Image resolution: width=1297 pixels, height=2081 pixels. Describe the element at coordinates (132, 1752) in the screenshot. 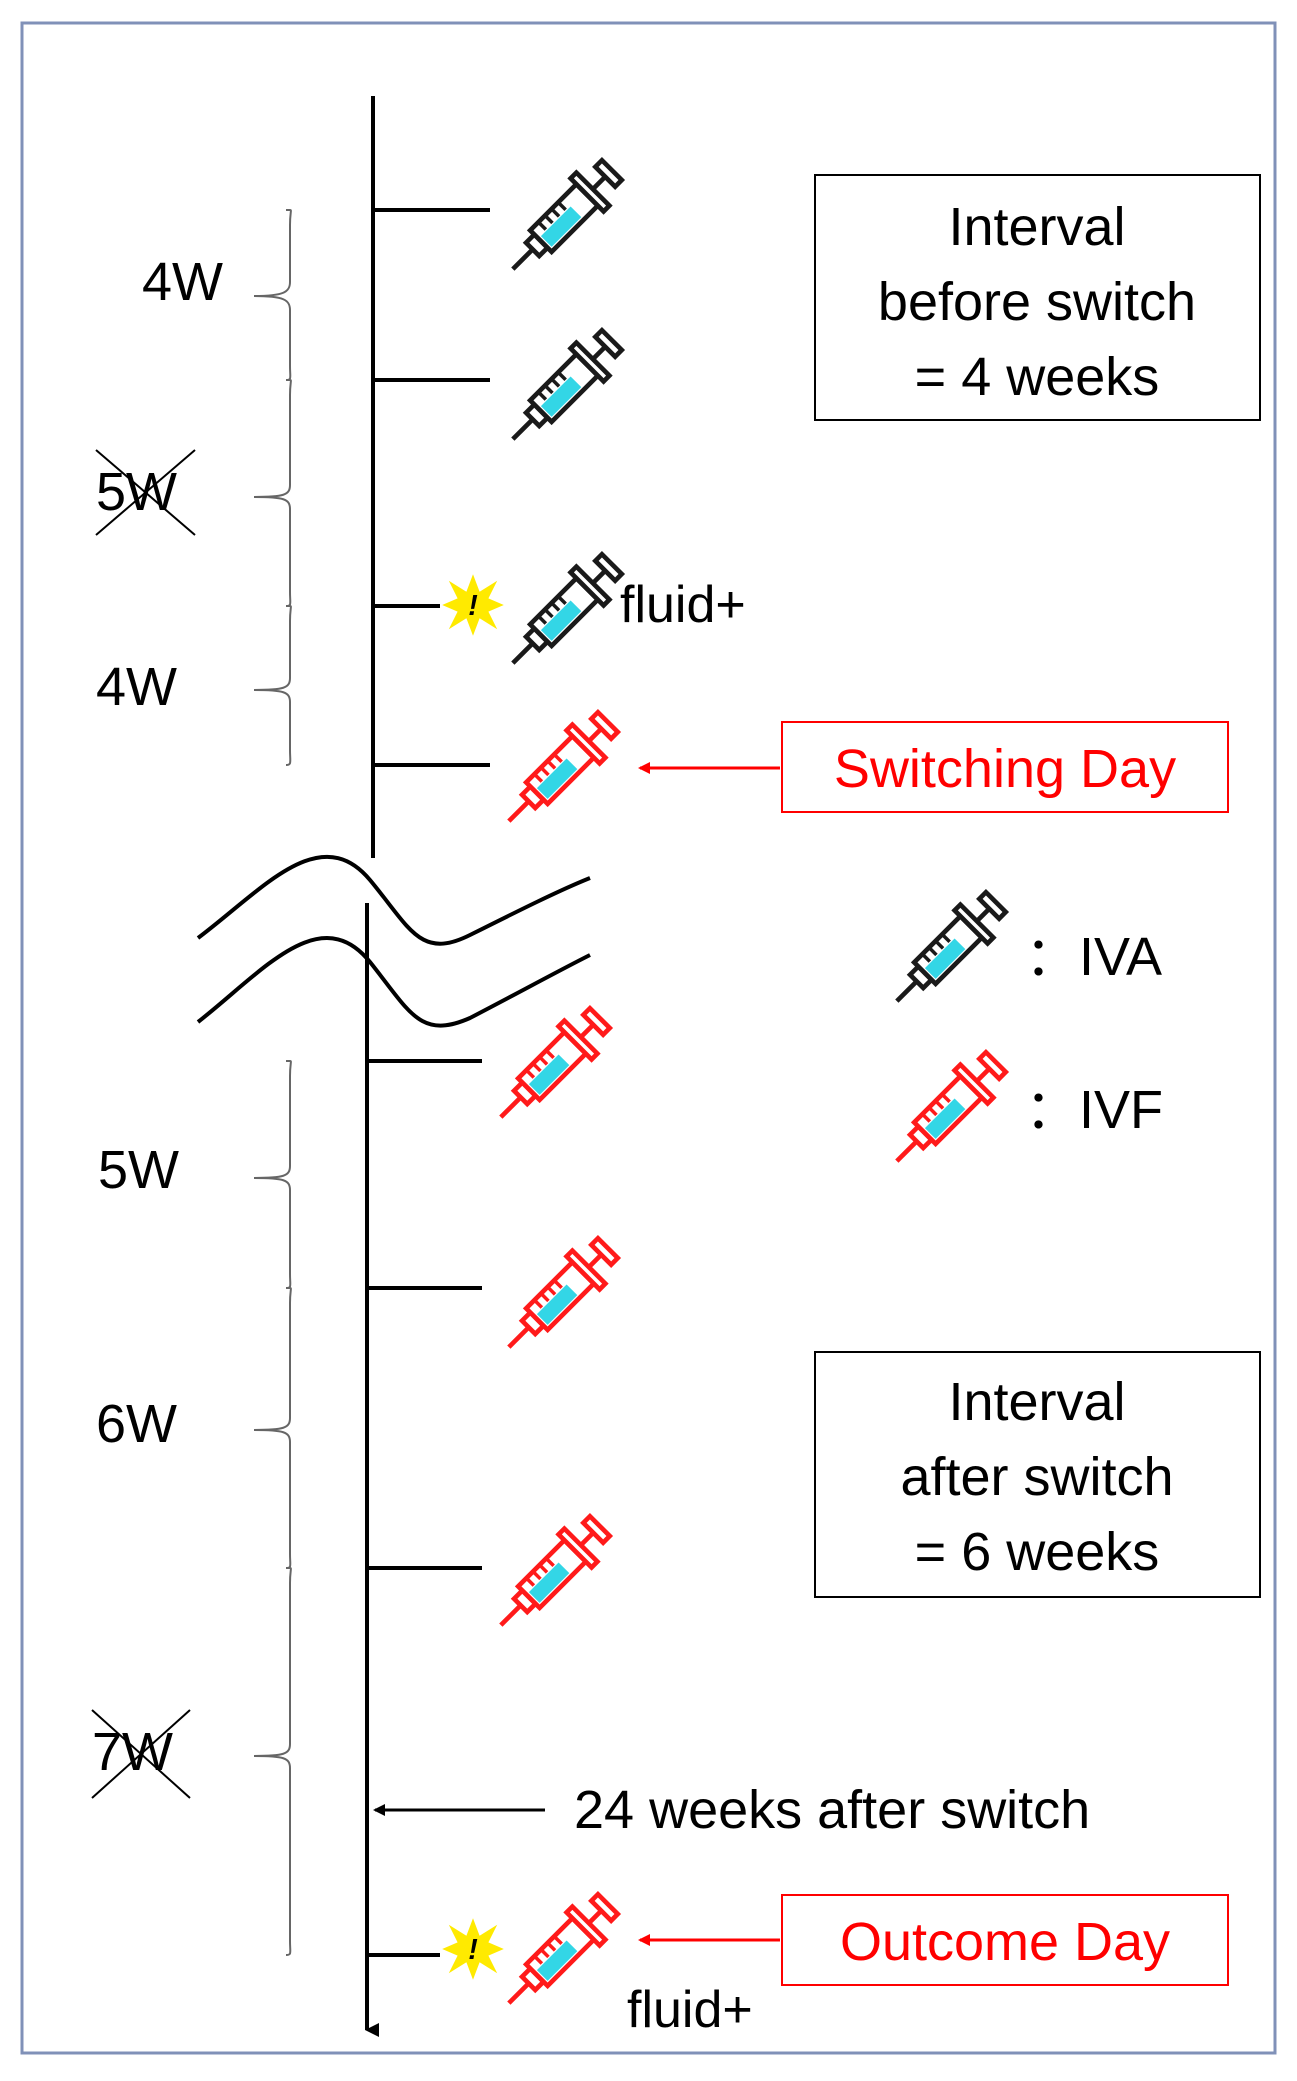

I see `interval-label-6: 7W` at that location.